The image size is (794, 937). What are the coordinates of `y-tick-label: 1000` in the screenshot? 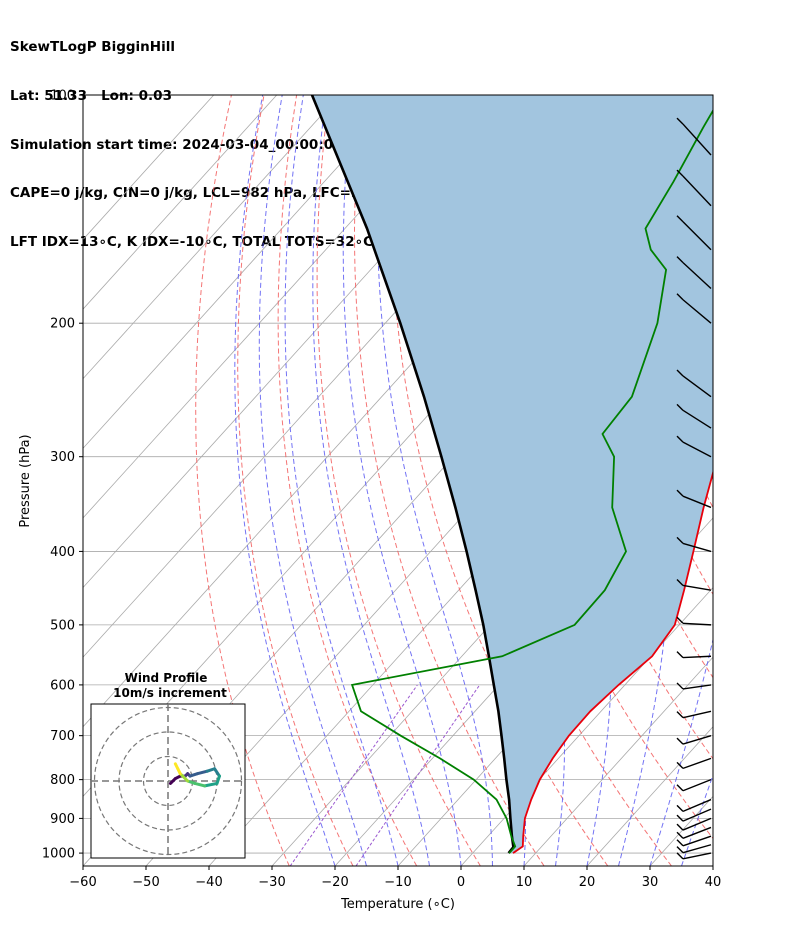 It's located at (58, 854).